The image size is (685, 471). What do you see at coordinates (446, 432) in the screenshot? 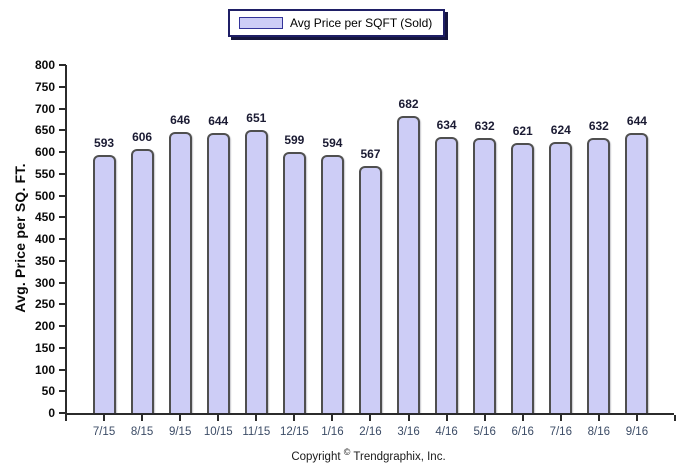
I see `x-axis-label: 4/16` at bounding box center [446, 432].